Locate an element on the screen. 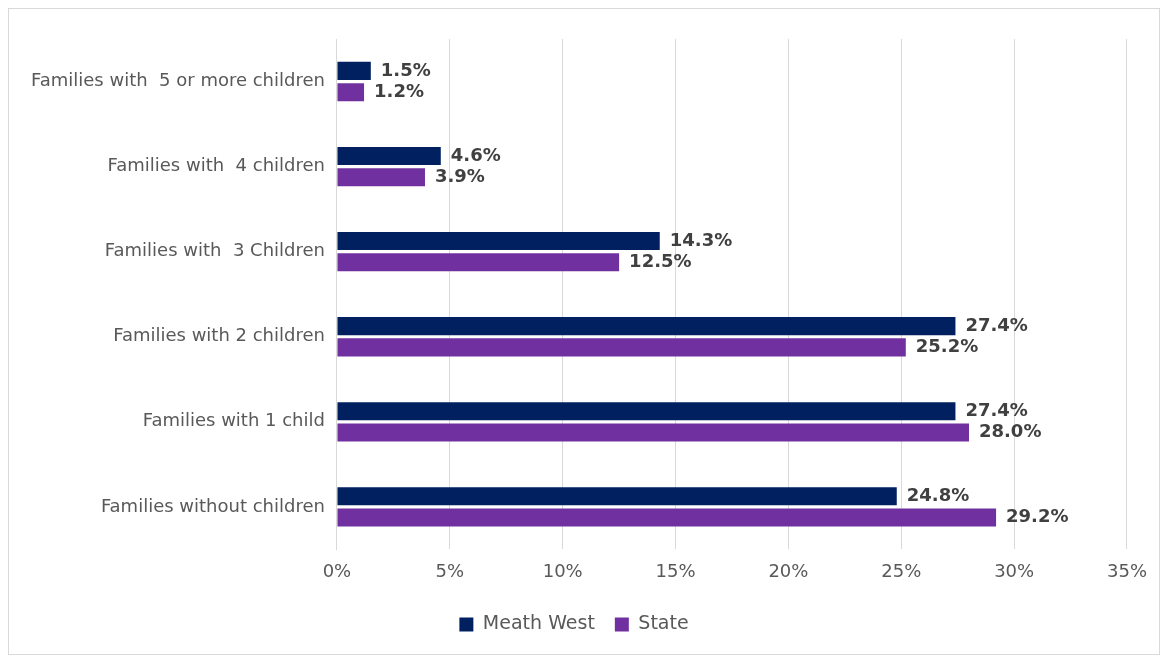 Image resolution: width=1170 pixels, height=666 pixels. legend-label: State is located at coordinates (663, 622).